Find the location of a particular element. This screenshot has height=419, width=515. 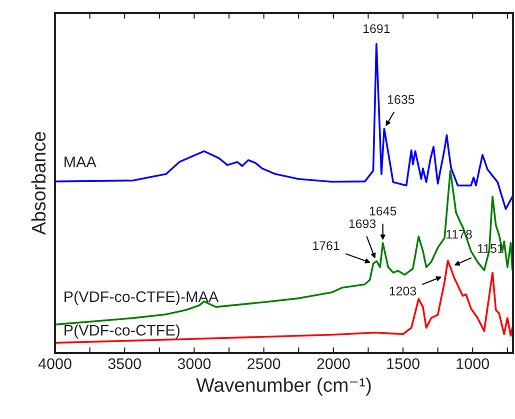

annotation: 1645 is located at coordinates (383, 211).